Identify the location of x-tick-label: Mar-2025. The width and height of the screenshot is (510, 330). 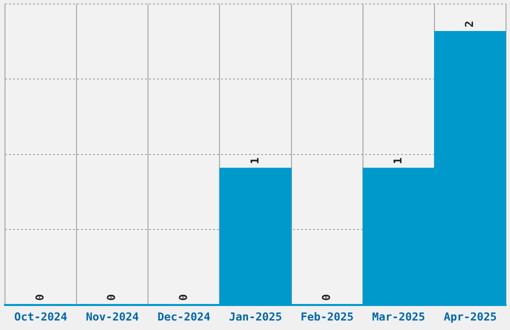
(399, 317).